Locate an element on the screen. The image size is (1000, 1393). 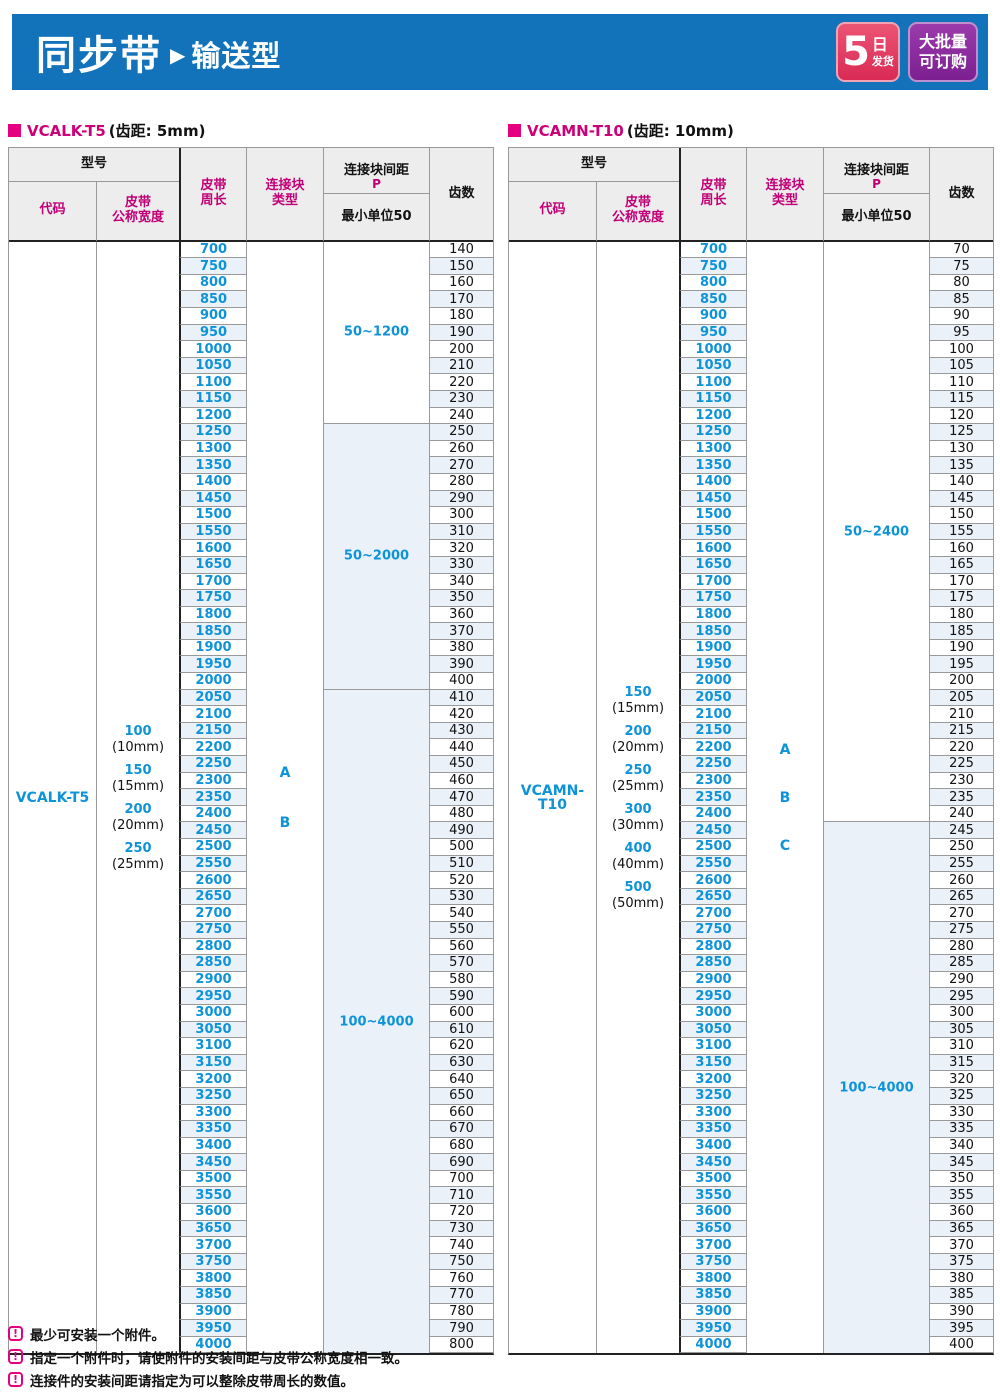
teeth-count-cell: 275 is located at coordinates (961, 930).